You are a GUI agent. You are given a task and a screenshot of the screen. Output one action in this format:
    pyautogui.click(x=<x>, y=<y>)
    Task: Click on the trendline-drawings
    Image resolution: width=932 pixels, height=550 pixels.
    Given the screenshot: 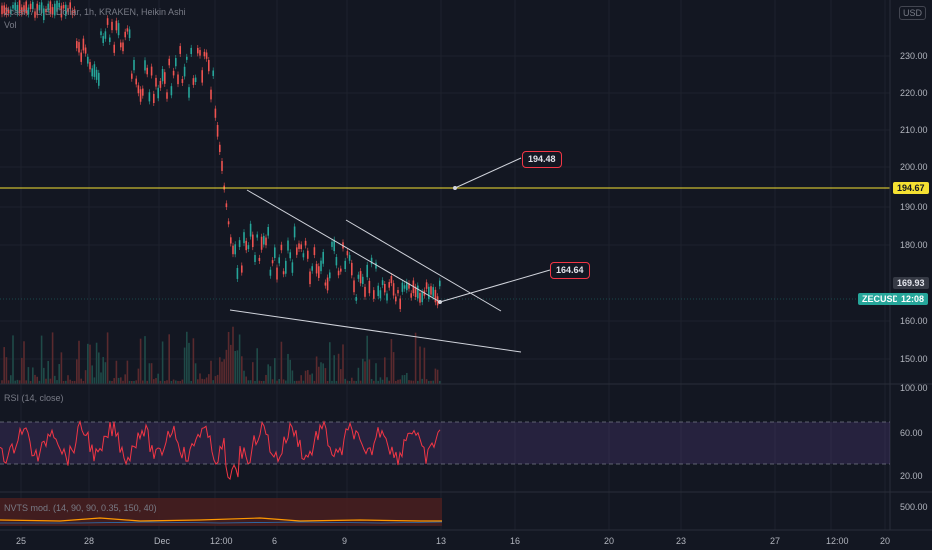 What is the action you would take?
    pyautogui.click(x=390, y=255)
    